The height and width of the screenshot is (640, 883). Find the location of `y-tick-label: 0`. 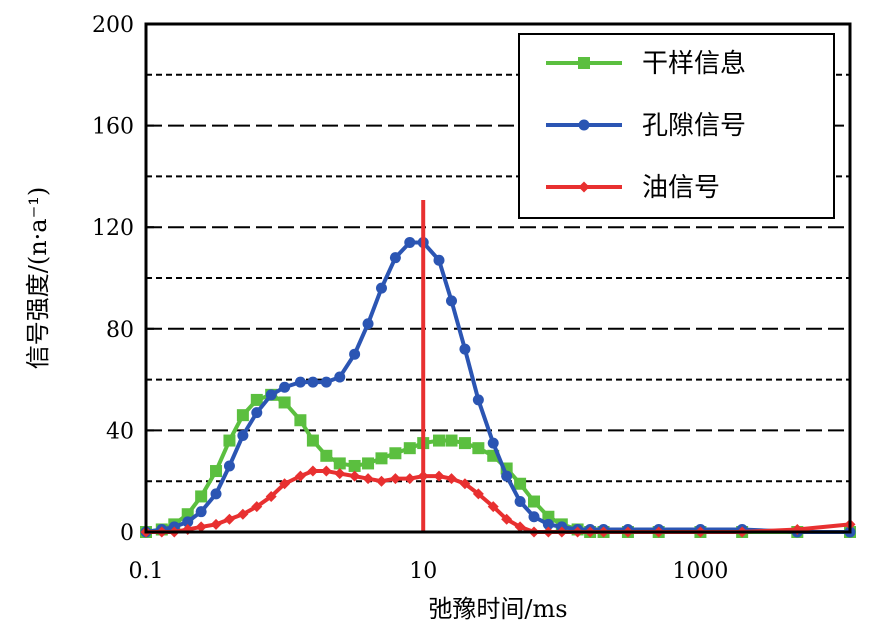

y-tick-label: 0 is located at coordinates (127, 533).